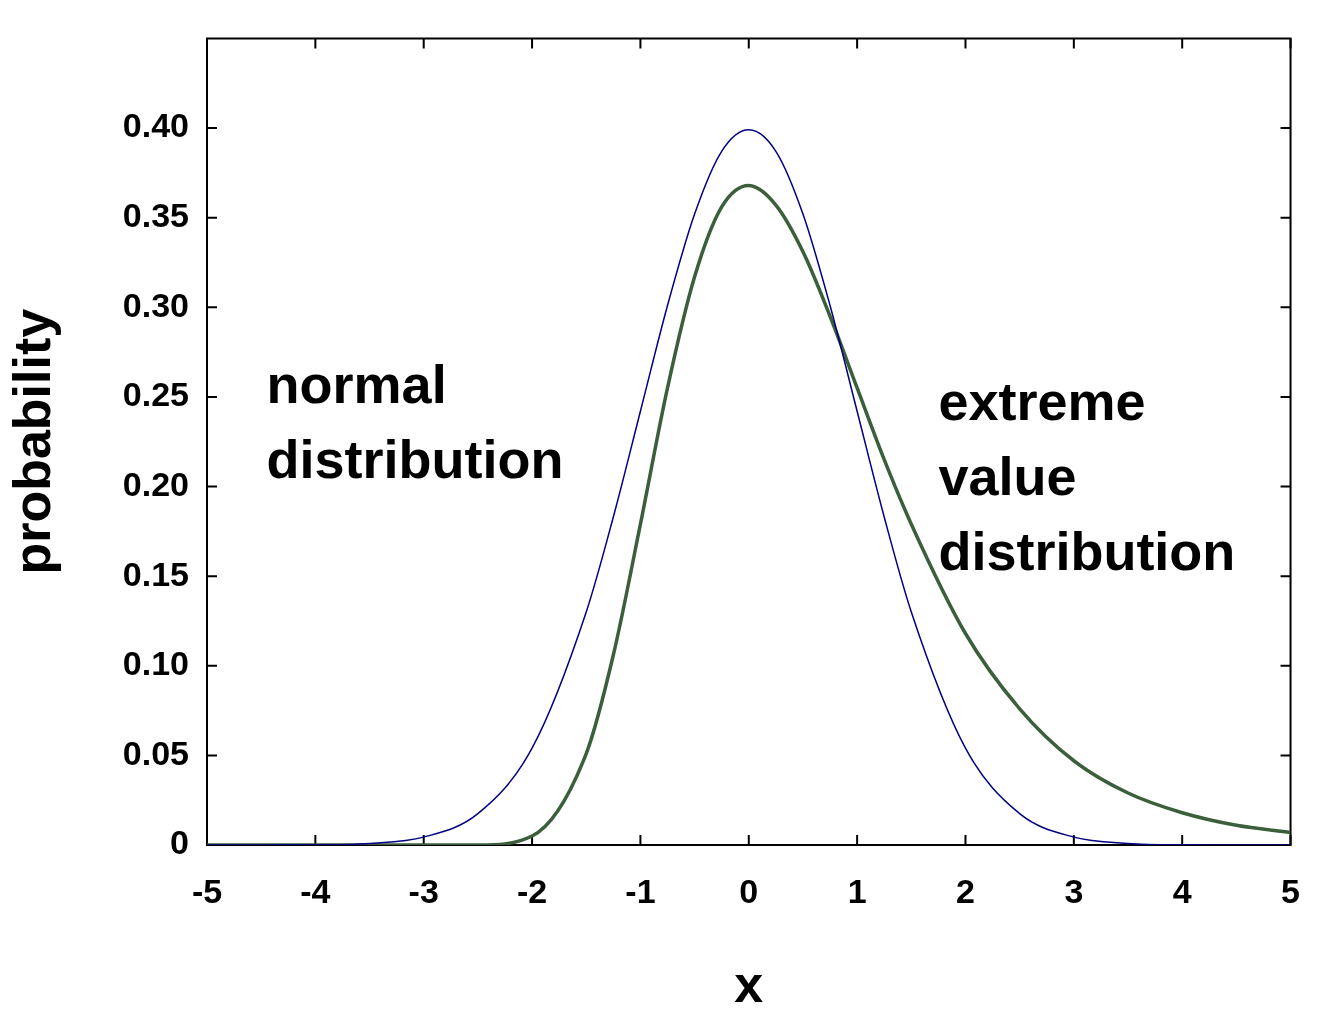 This screenshot has height=1023, width=1328. What do you see at coordinates (179, 842) in the screenshot?
I see `y-tick-label: 0` at bounding box center [179, 842].